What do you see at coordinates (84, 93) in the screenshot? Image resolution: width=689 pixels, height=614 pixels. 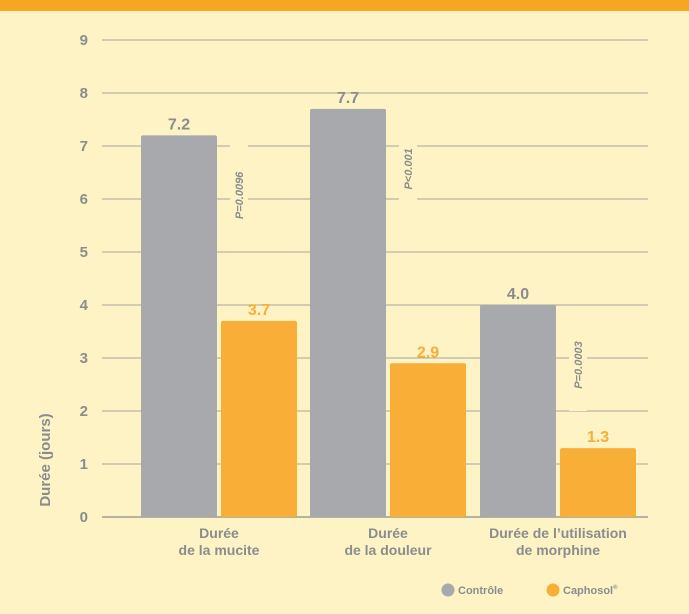 I see `y-tick-label: 8` at bounding box center [84, 93].